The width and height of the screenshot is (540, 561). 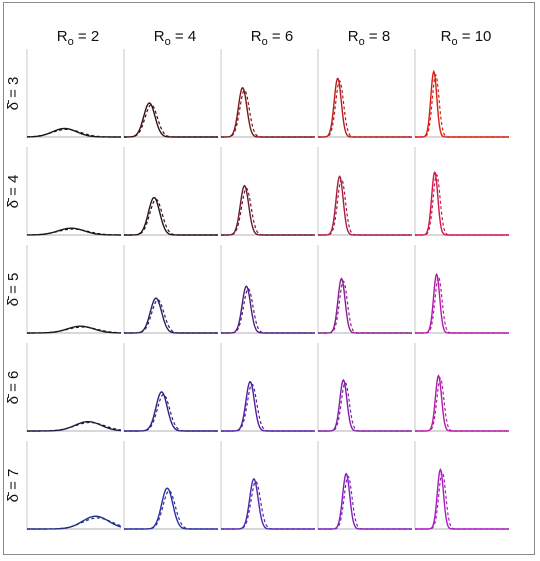 I want to click on row-label: δ̄ = 7, so click(x=13, y=486).